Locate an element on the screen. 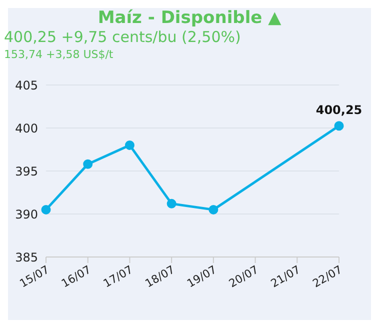 Image resolution: width=379 pixels, height=328 pixels. y-tick-label: 395 is located at coordinates (26, 171).